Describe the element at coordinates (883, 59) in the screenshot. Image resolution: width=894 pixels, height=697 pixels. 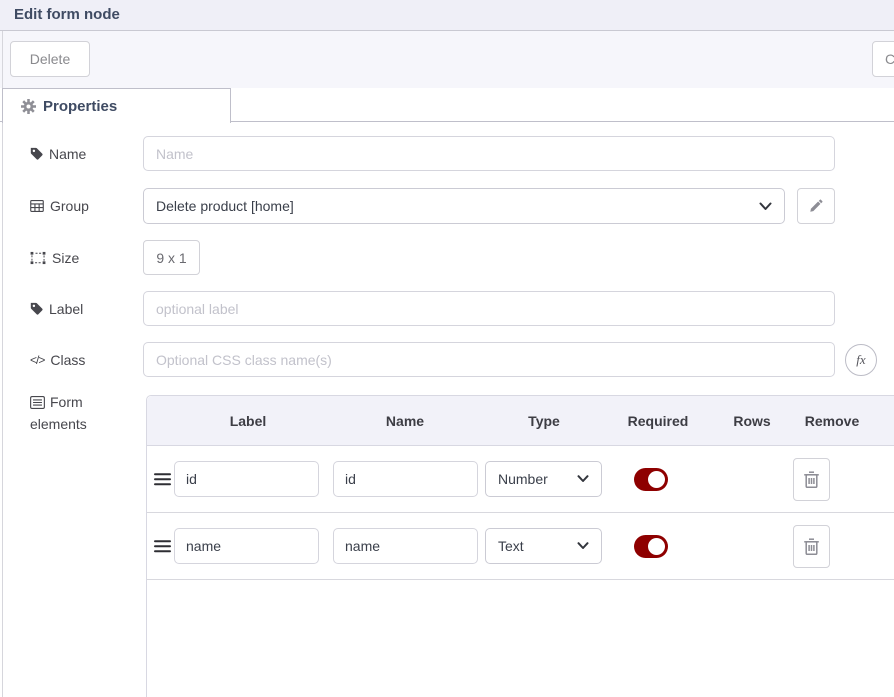
I see `cancel-button: Cancel` at that location.